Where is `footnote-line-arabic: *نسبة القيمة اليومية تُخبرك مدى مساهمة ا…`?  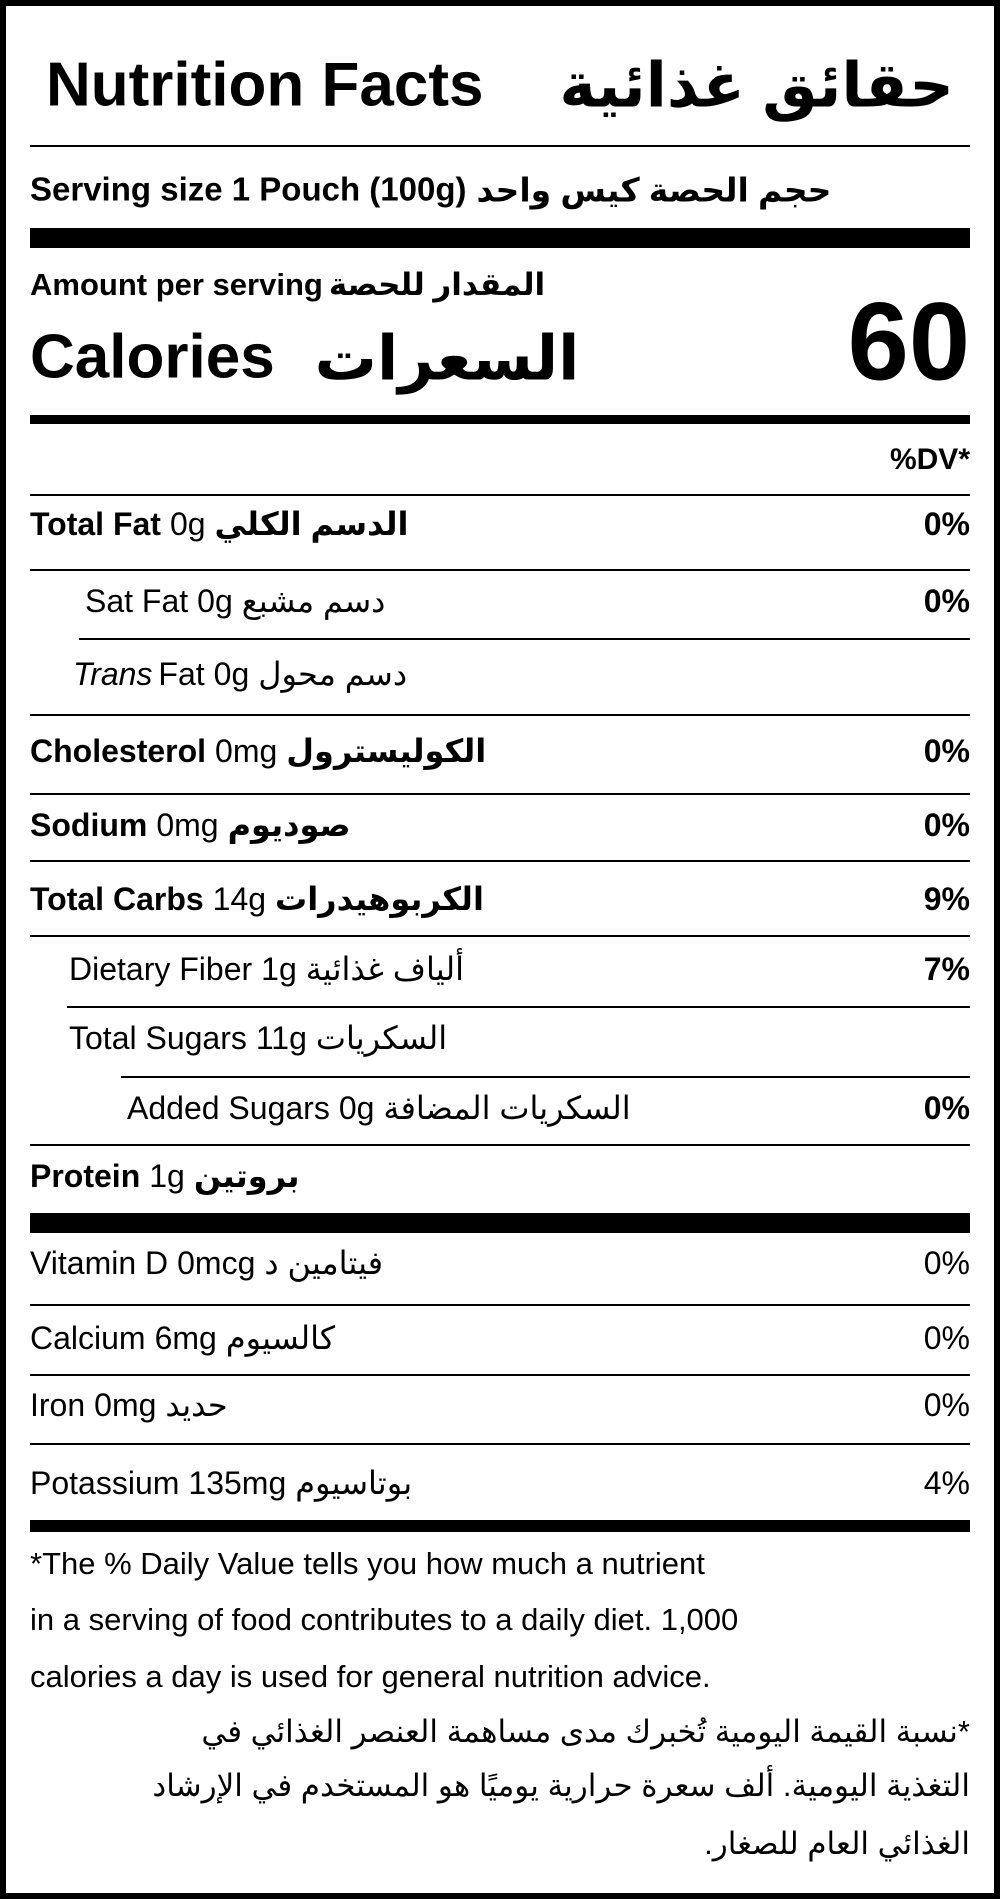 footnote-line-arabic: *نسبة القيمة اليومية تُخبرك مدى مساهمة ا… is located at coordinates (585, 1731).